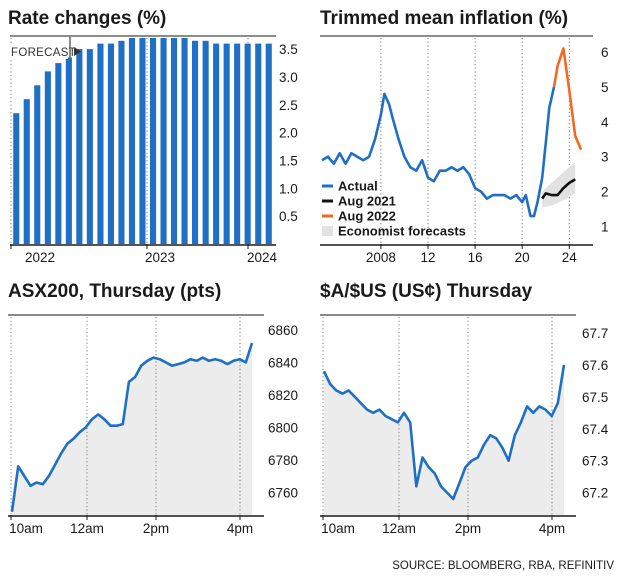 The width and height of the screenshot is (620, 577). What do you see at coordinates (26, 528) in the screenshot?
I see `asx-x-tick: 10am` at bounding box center [26, 528].